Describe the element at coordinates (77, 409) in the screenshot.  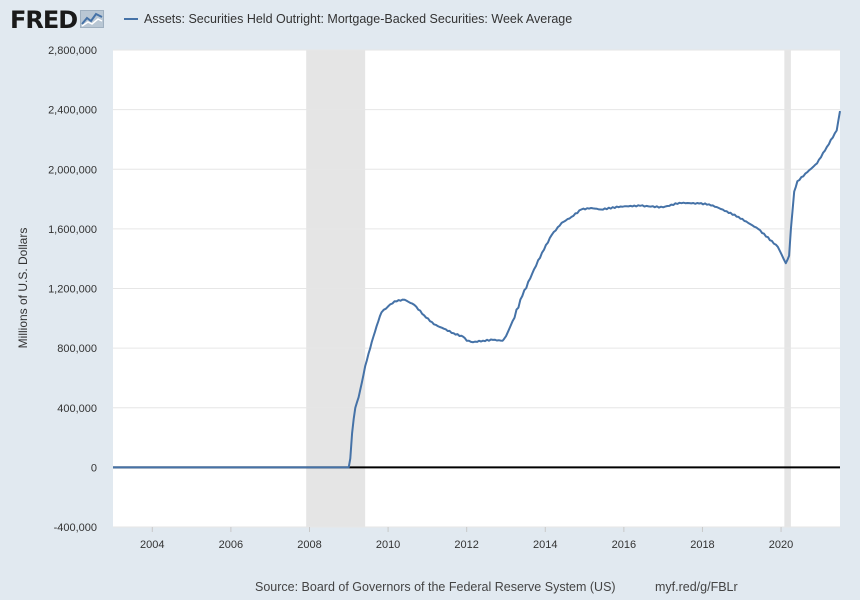
I see `y-tick-label: 400,000` at that location.